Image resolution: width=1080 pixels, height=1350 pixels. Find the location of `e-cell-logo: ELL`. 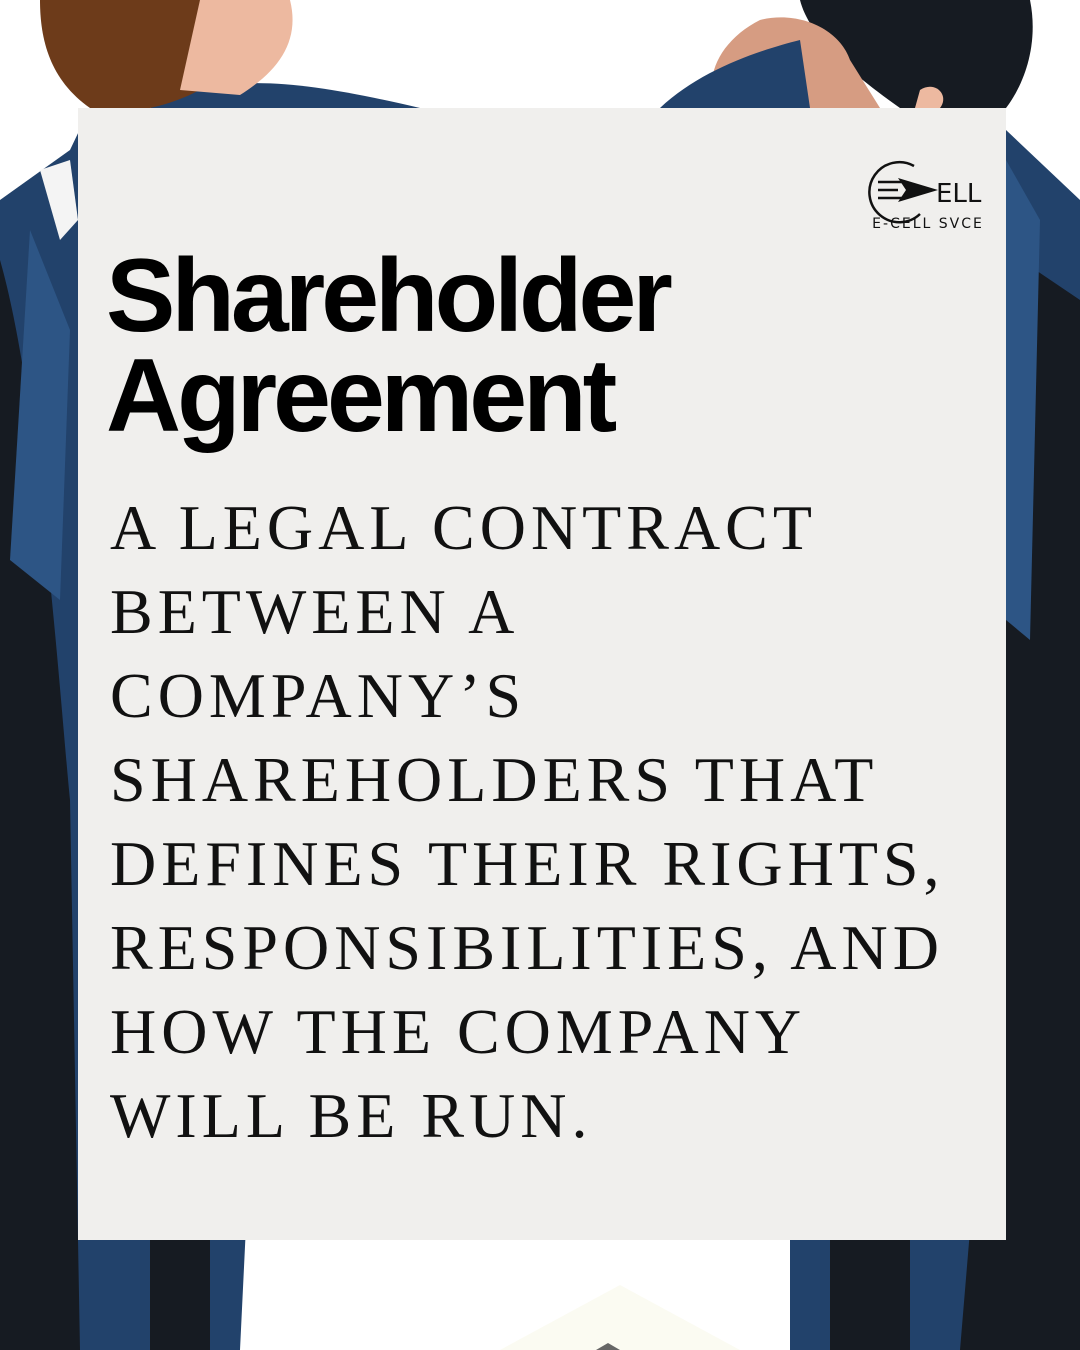

e-cell-logo: ELL is located at coordinates (925, 192).